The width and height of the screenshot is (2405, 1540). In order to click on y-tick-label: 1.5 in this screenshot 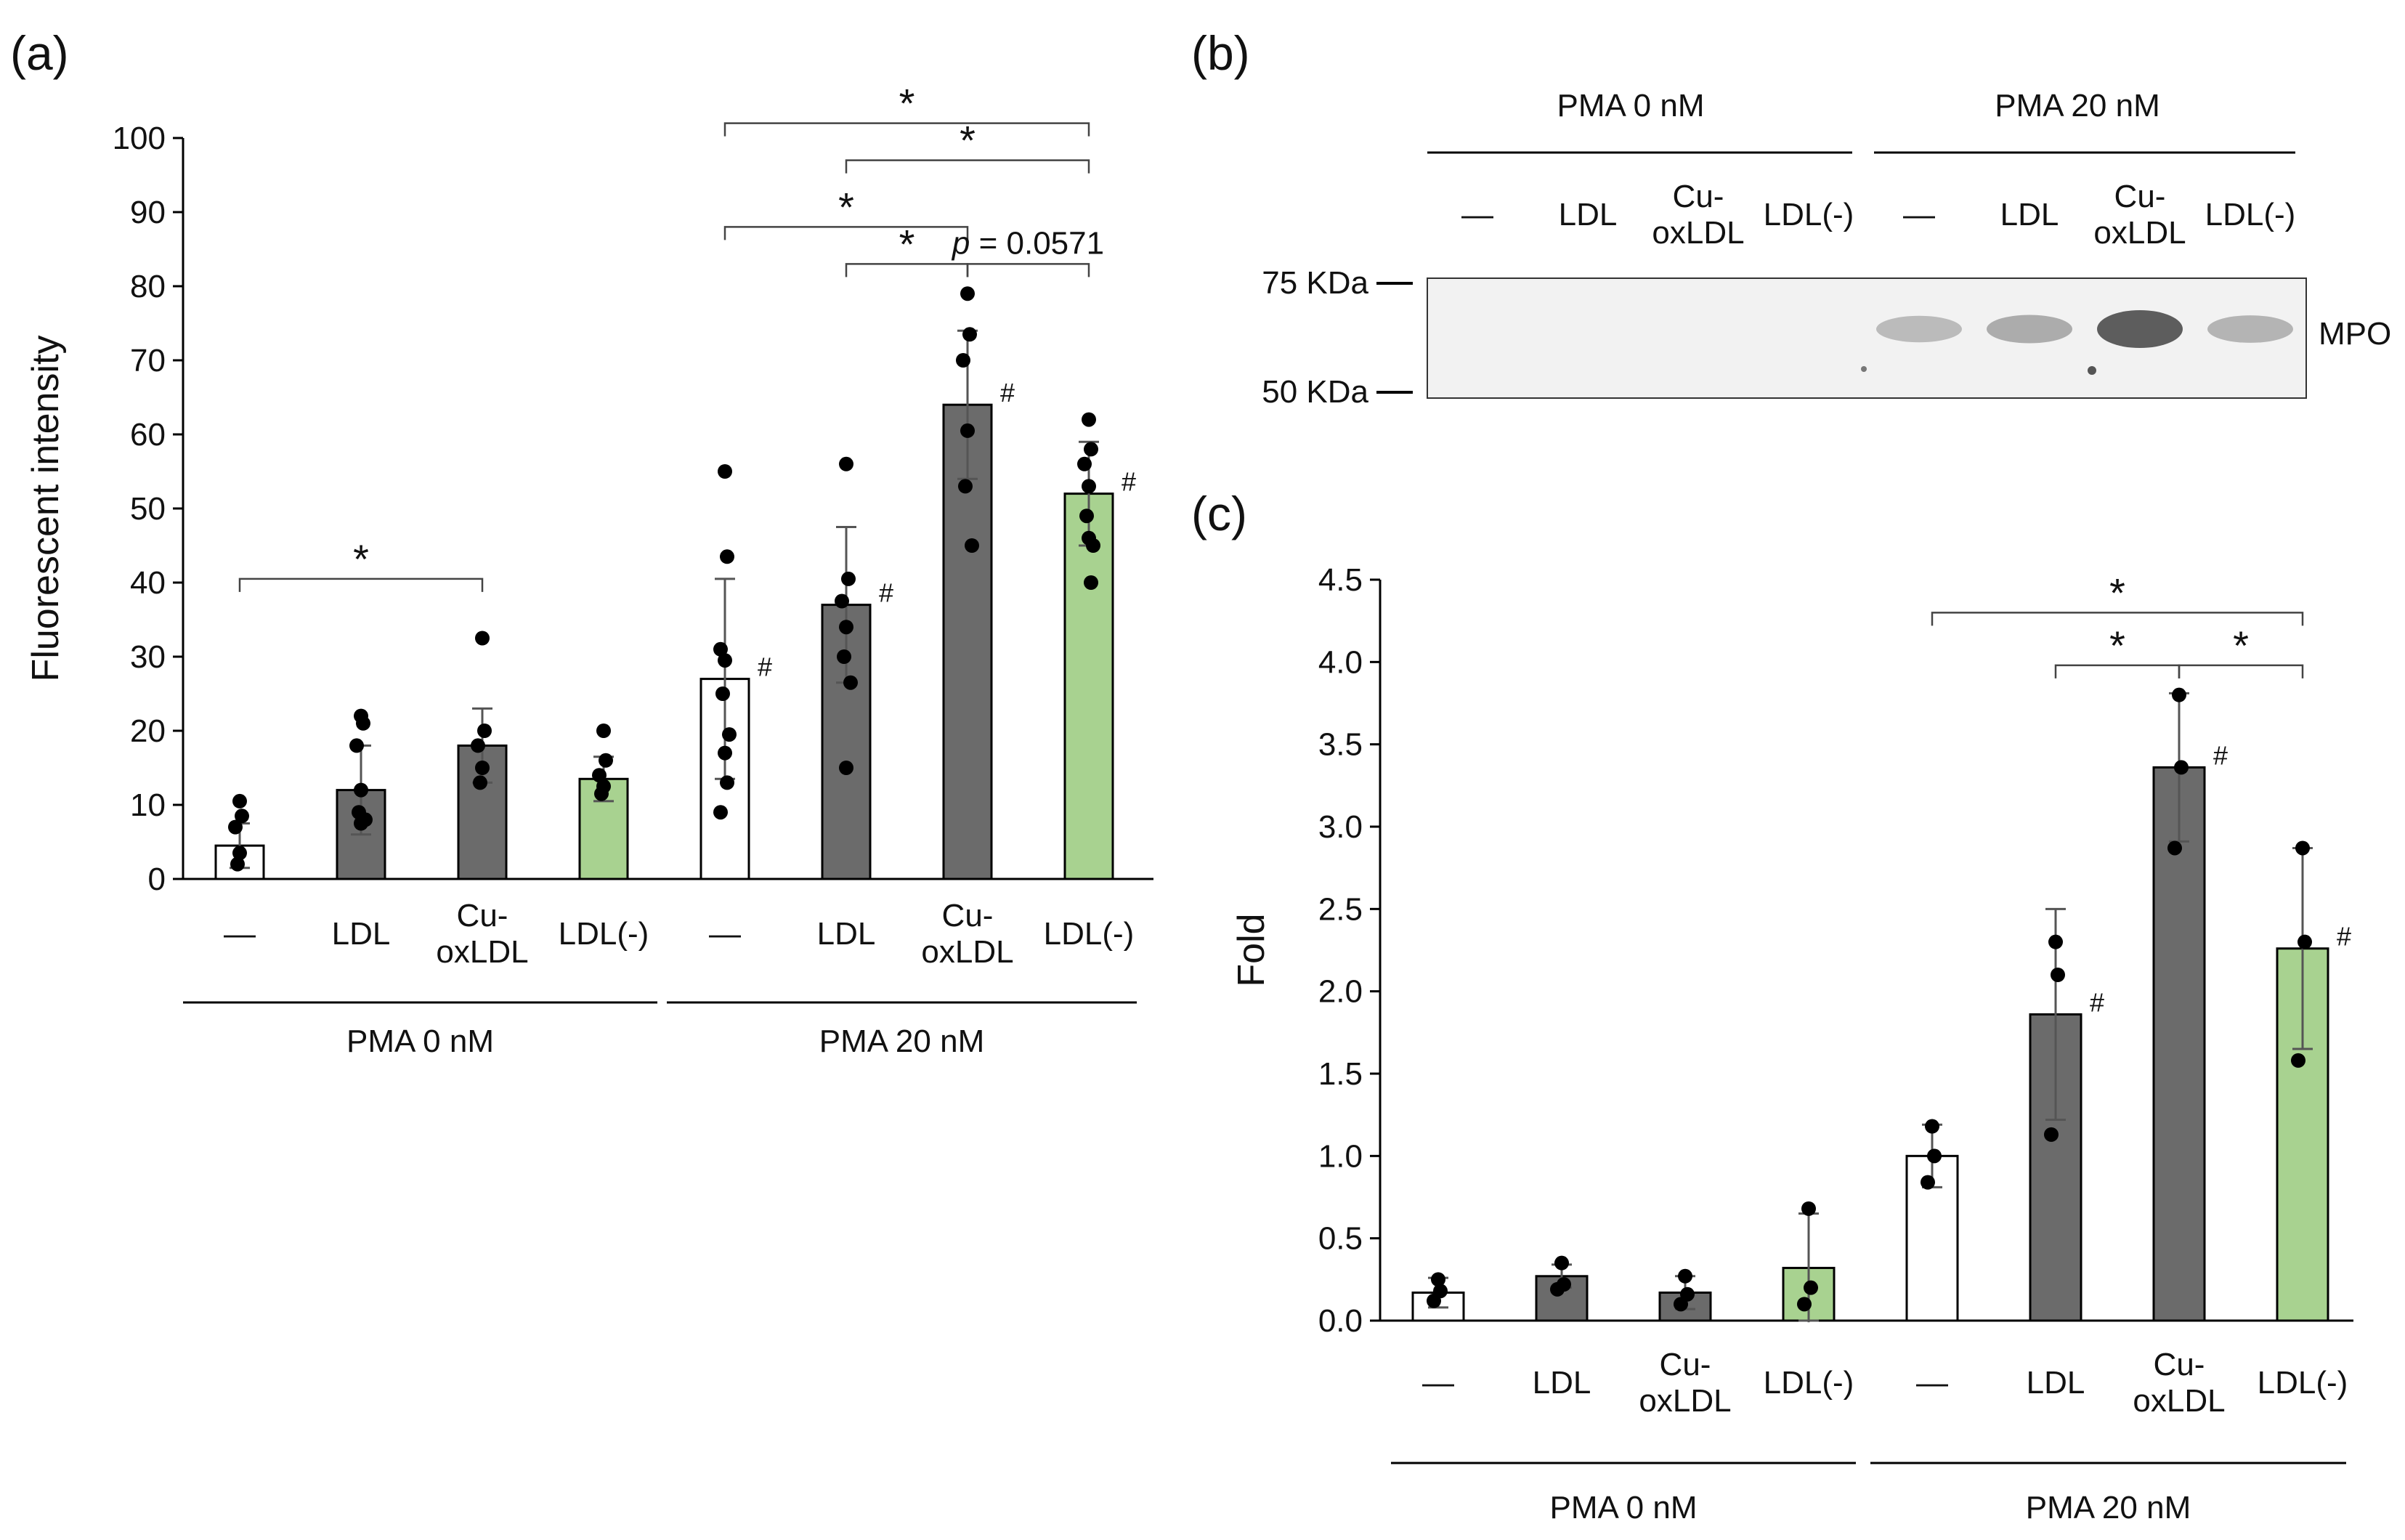, I will do `click(1340, 1074)`.